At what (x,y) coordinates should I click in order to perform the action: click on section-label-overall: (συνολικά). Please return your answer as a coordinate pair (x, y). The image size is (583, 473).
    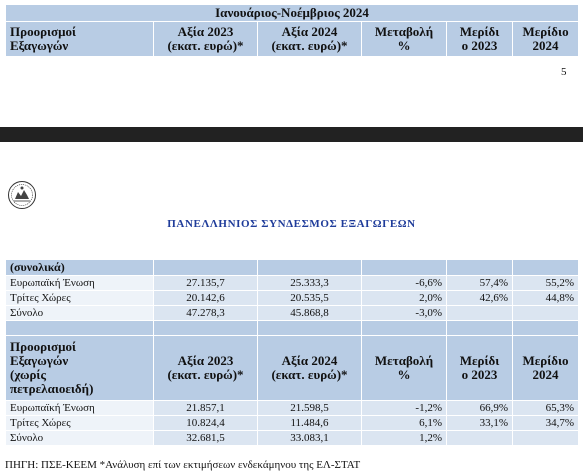
    Looking at the image, I should click on (79, 267).